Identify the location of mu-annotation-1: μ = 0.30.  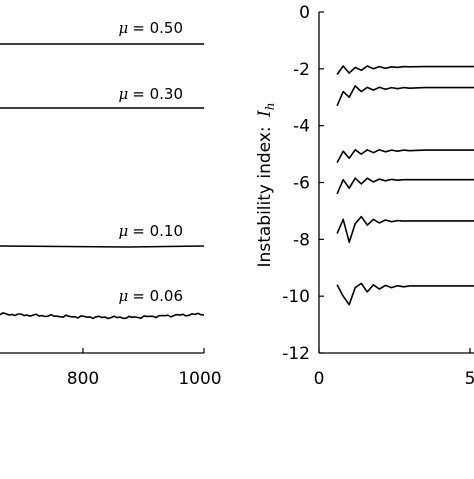
(151, 94).